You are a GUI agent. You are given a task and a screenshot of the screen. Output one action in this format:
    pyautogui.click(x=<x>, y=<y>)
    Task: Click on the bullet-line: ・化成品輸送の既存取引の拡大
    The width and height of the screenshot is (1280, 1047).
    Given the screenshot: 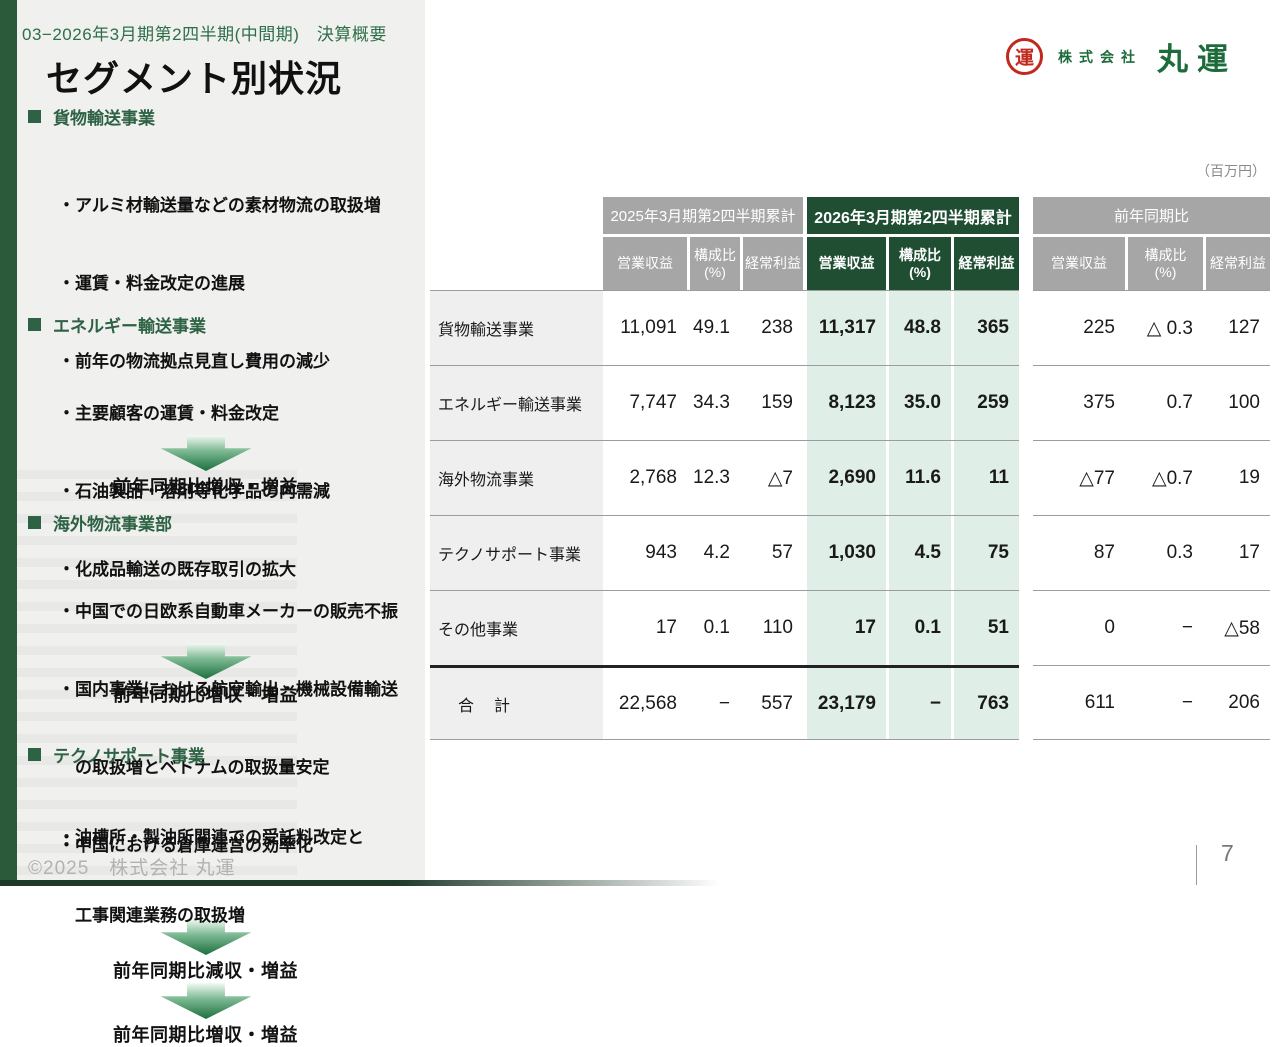 What is the action you would take?
    pyautogui.click(x=177, y=569)
    